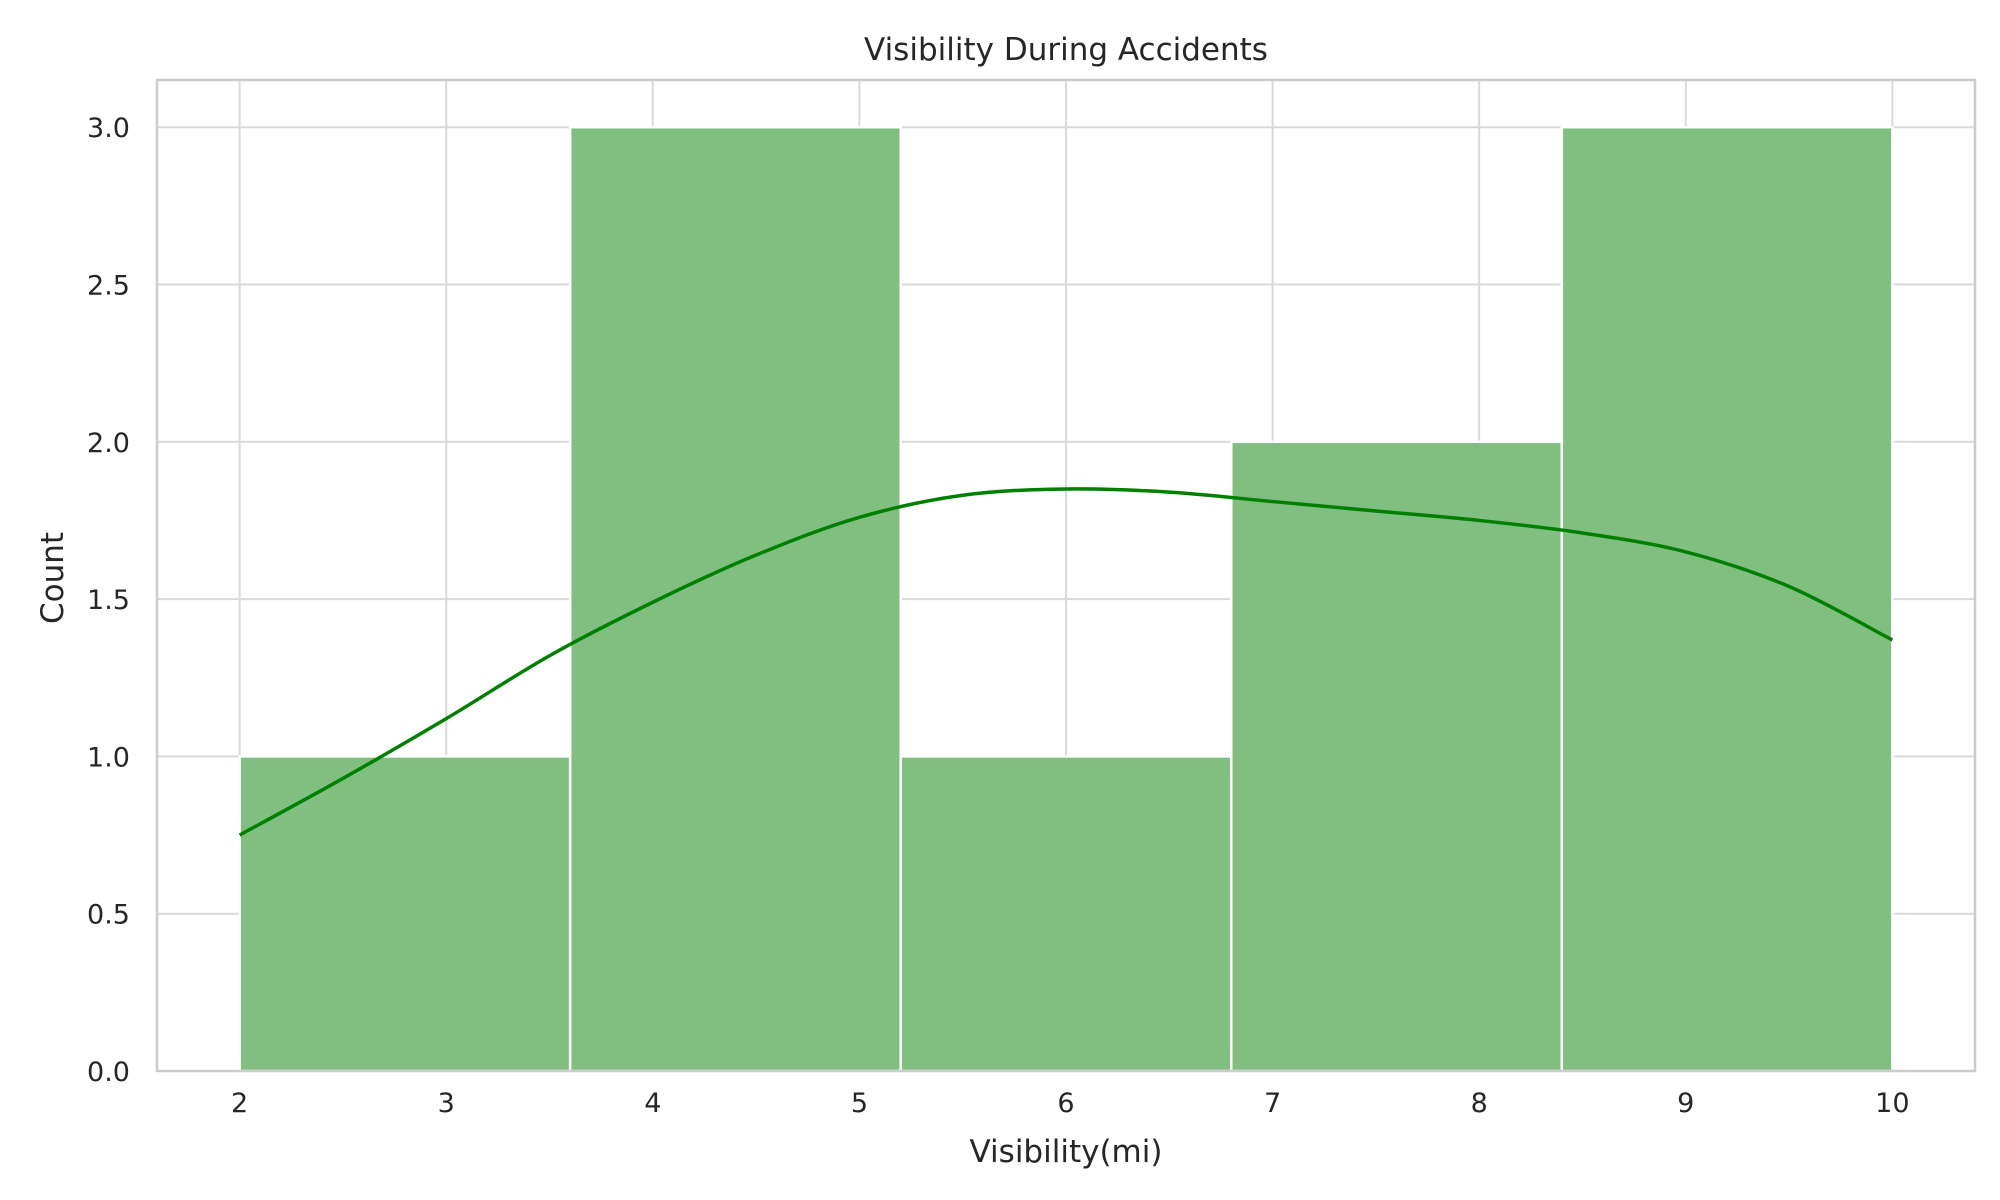 This screenshot has width=2000, height=1200. Describe the element at coordinates (239, 1103) in the screenshot. I see `x-tick-label: 2` at that location.